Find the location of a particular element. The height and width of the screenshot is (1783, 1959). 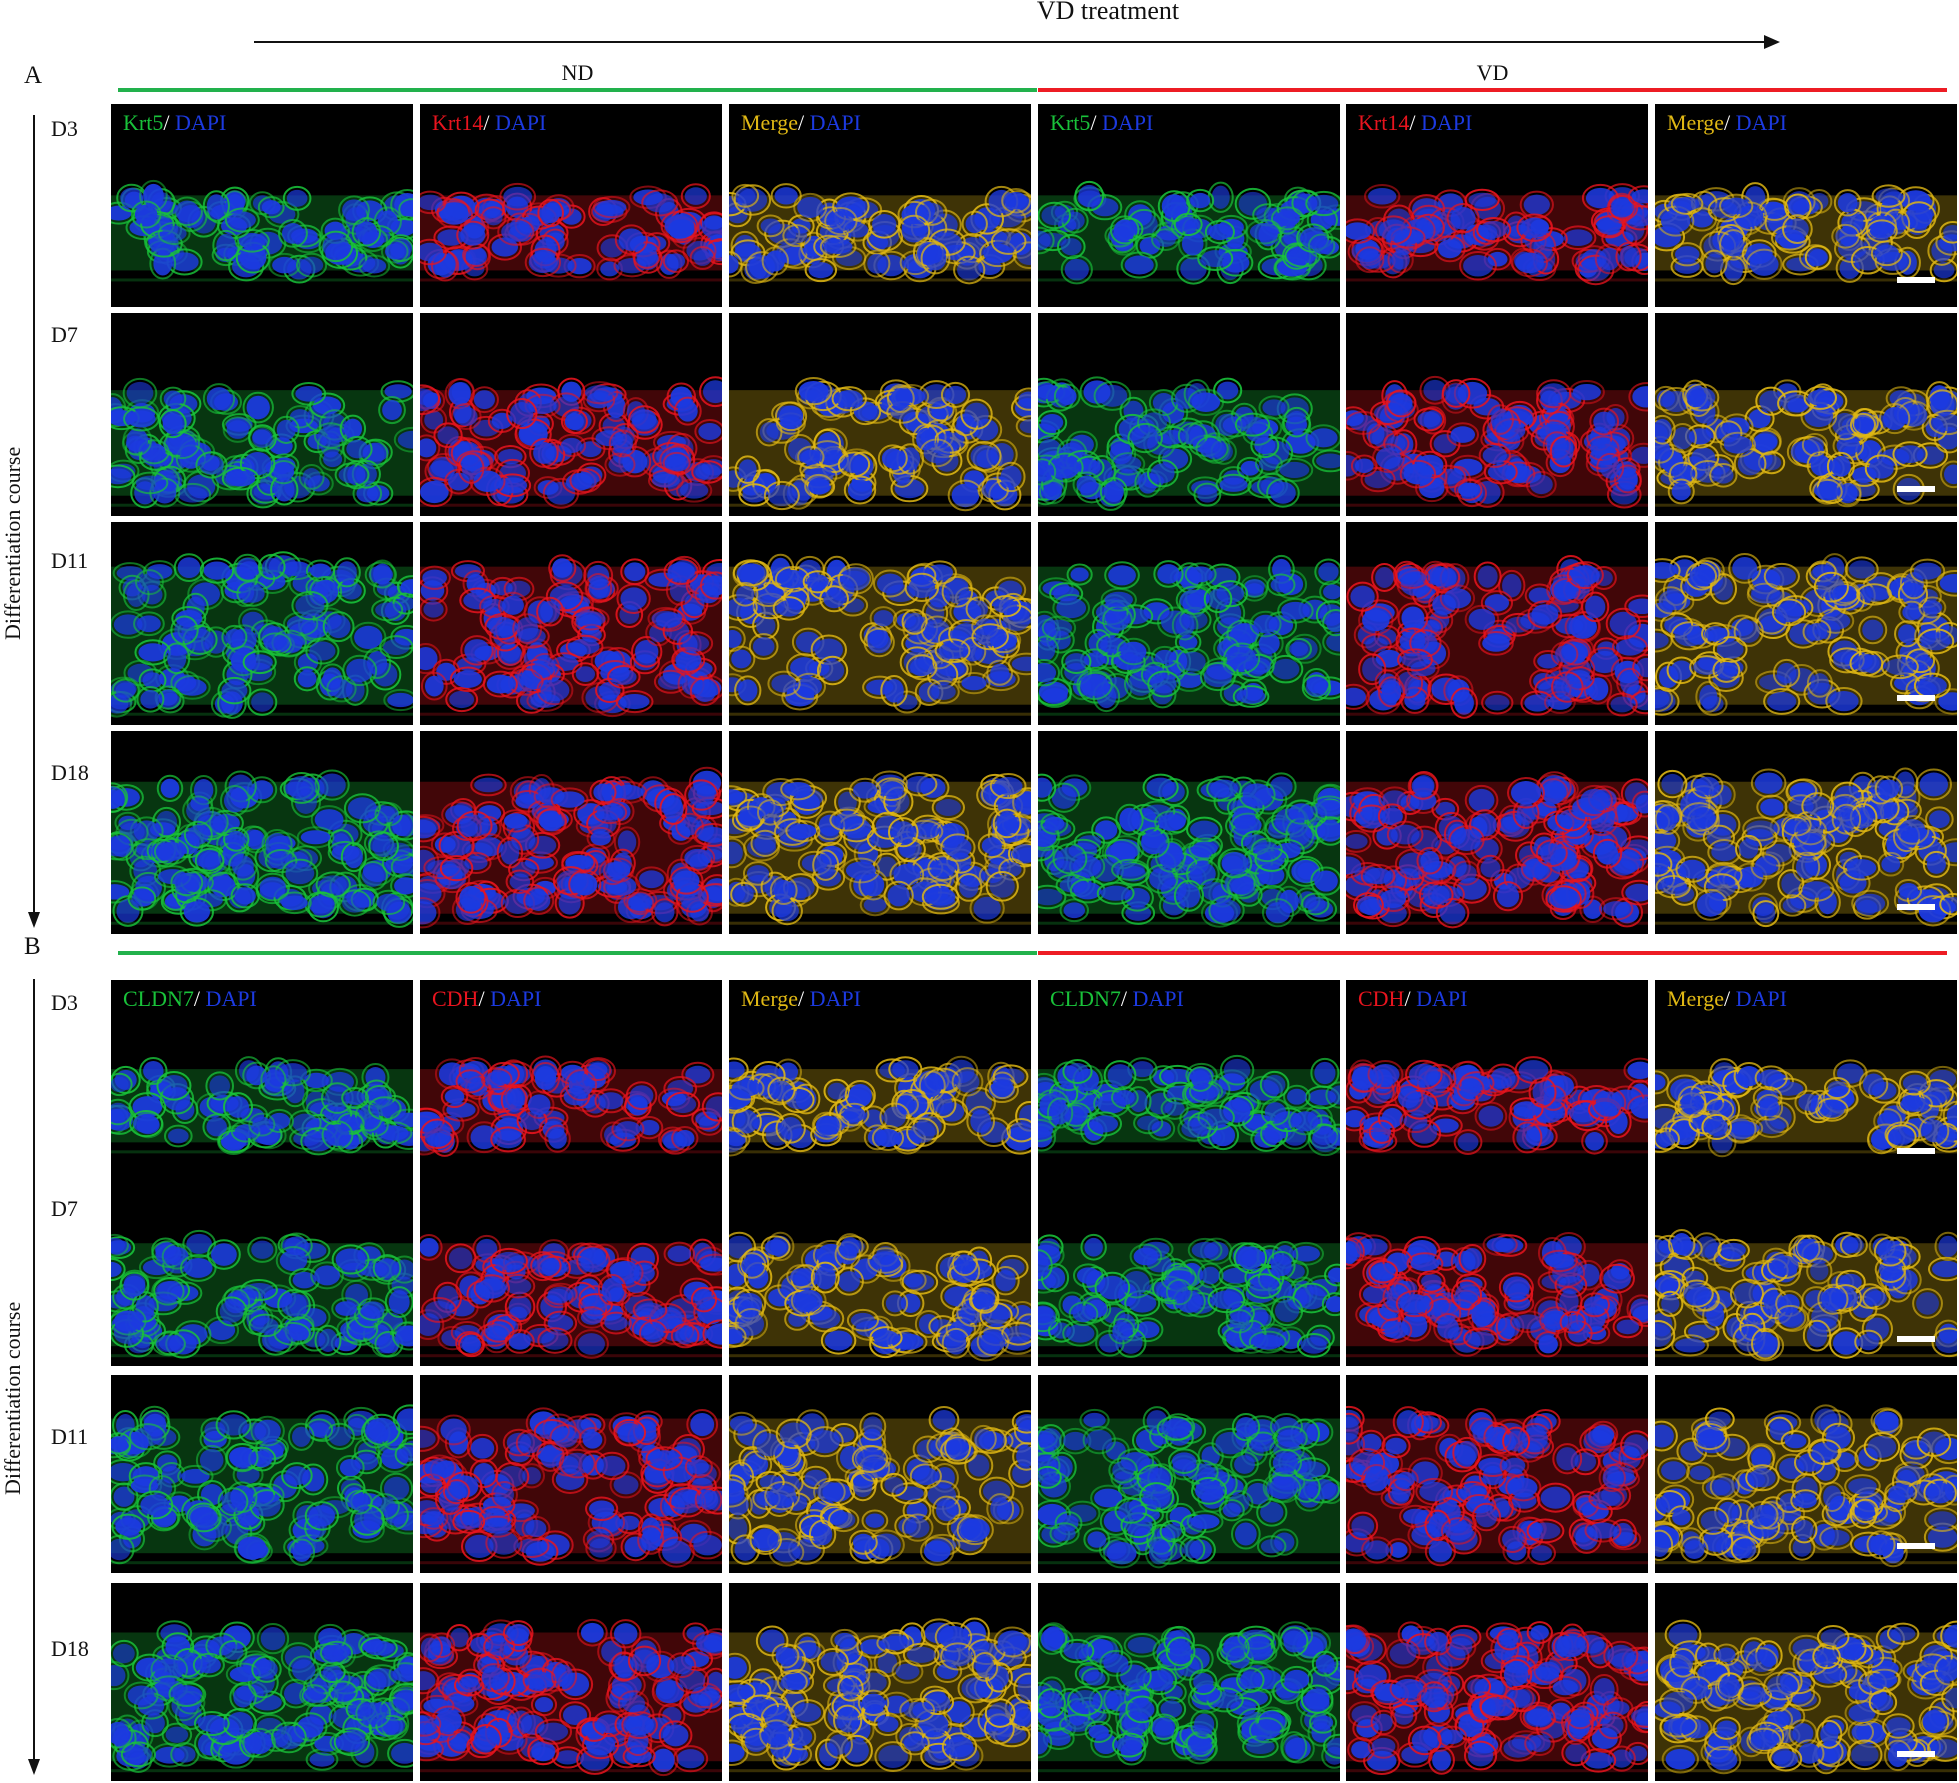

marker-name: Krt14 is located at coordinates (1384, 122).